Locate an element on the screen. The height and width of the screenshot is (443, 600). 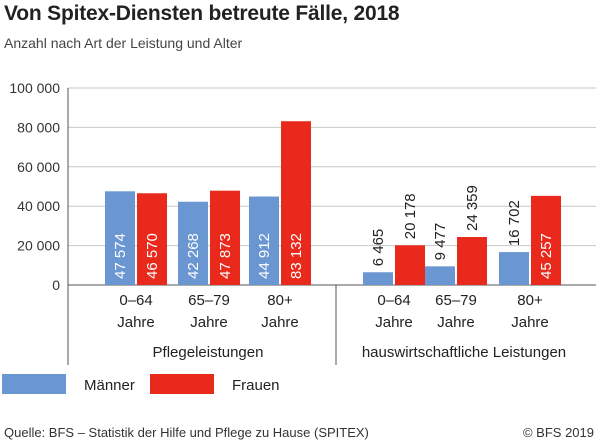
data-label: 83 132 is located at coordinates (296, 256).